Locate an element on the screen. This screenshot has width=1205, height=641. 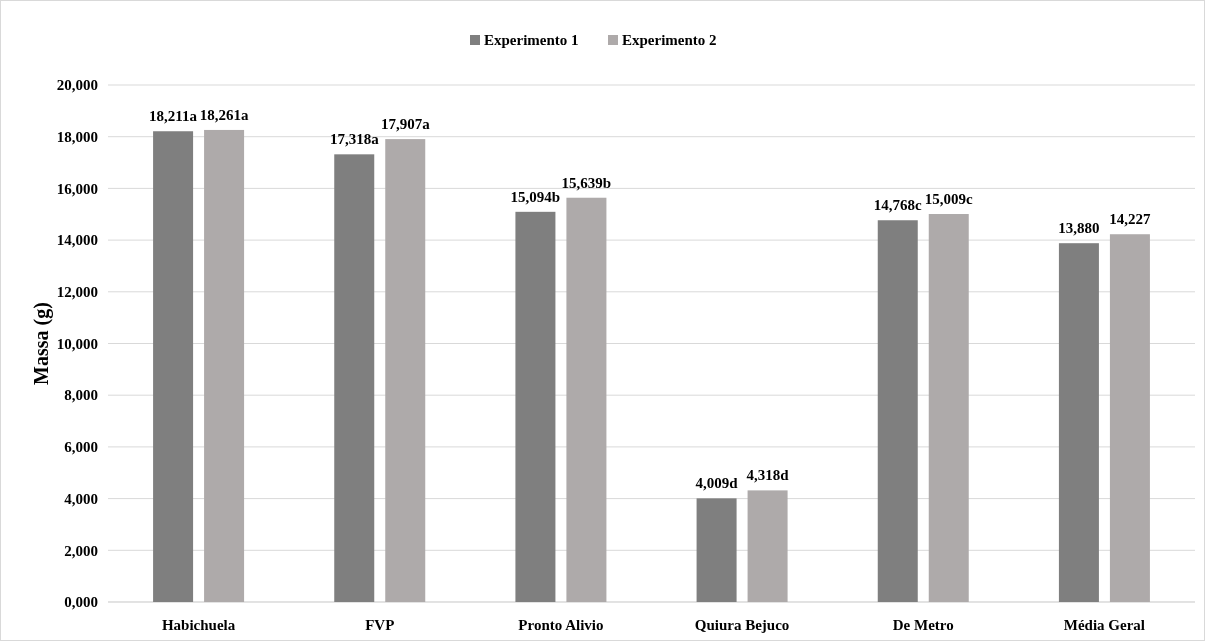
data-label: 4,318d is located at coordinates (768, 475).